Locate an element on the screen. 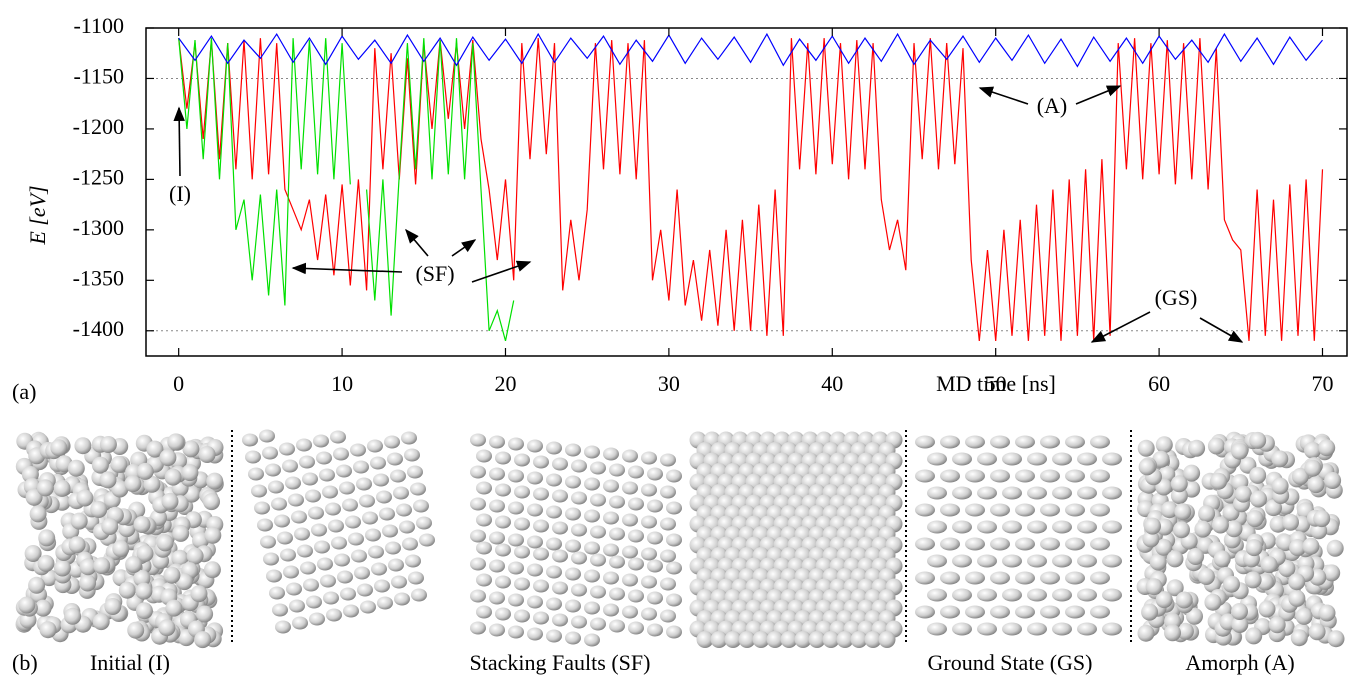 The height and width of the screenshot is (682, 1349). panel-label: (b) is located at coordinates (25, 662).